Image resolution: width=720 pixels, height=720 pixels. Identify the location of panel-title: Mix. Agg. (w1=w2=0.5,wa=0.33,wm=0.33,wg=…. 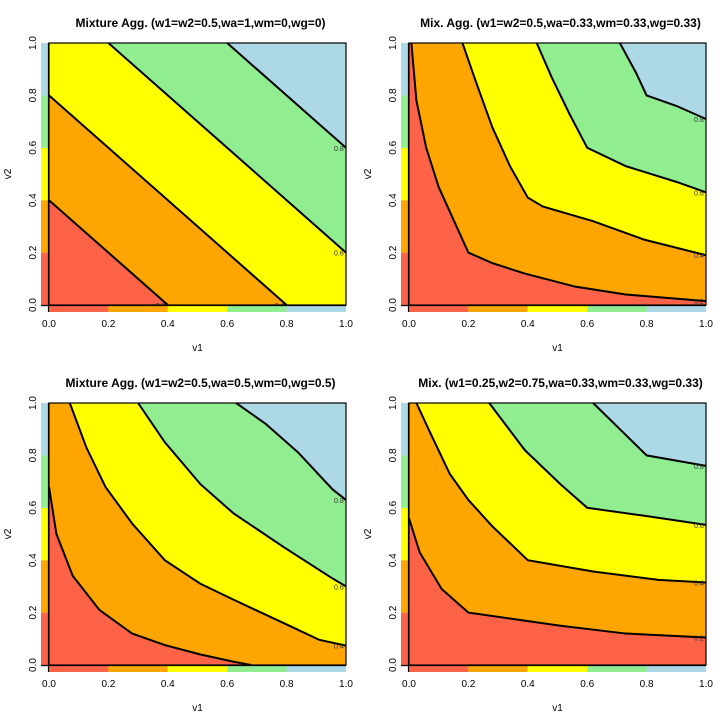
(560, 23).